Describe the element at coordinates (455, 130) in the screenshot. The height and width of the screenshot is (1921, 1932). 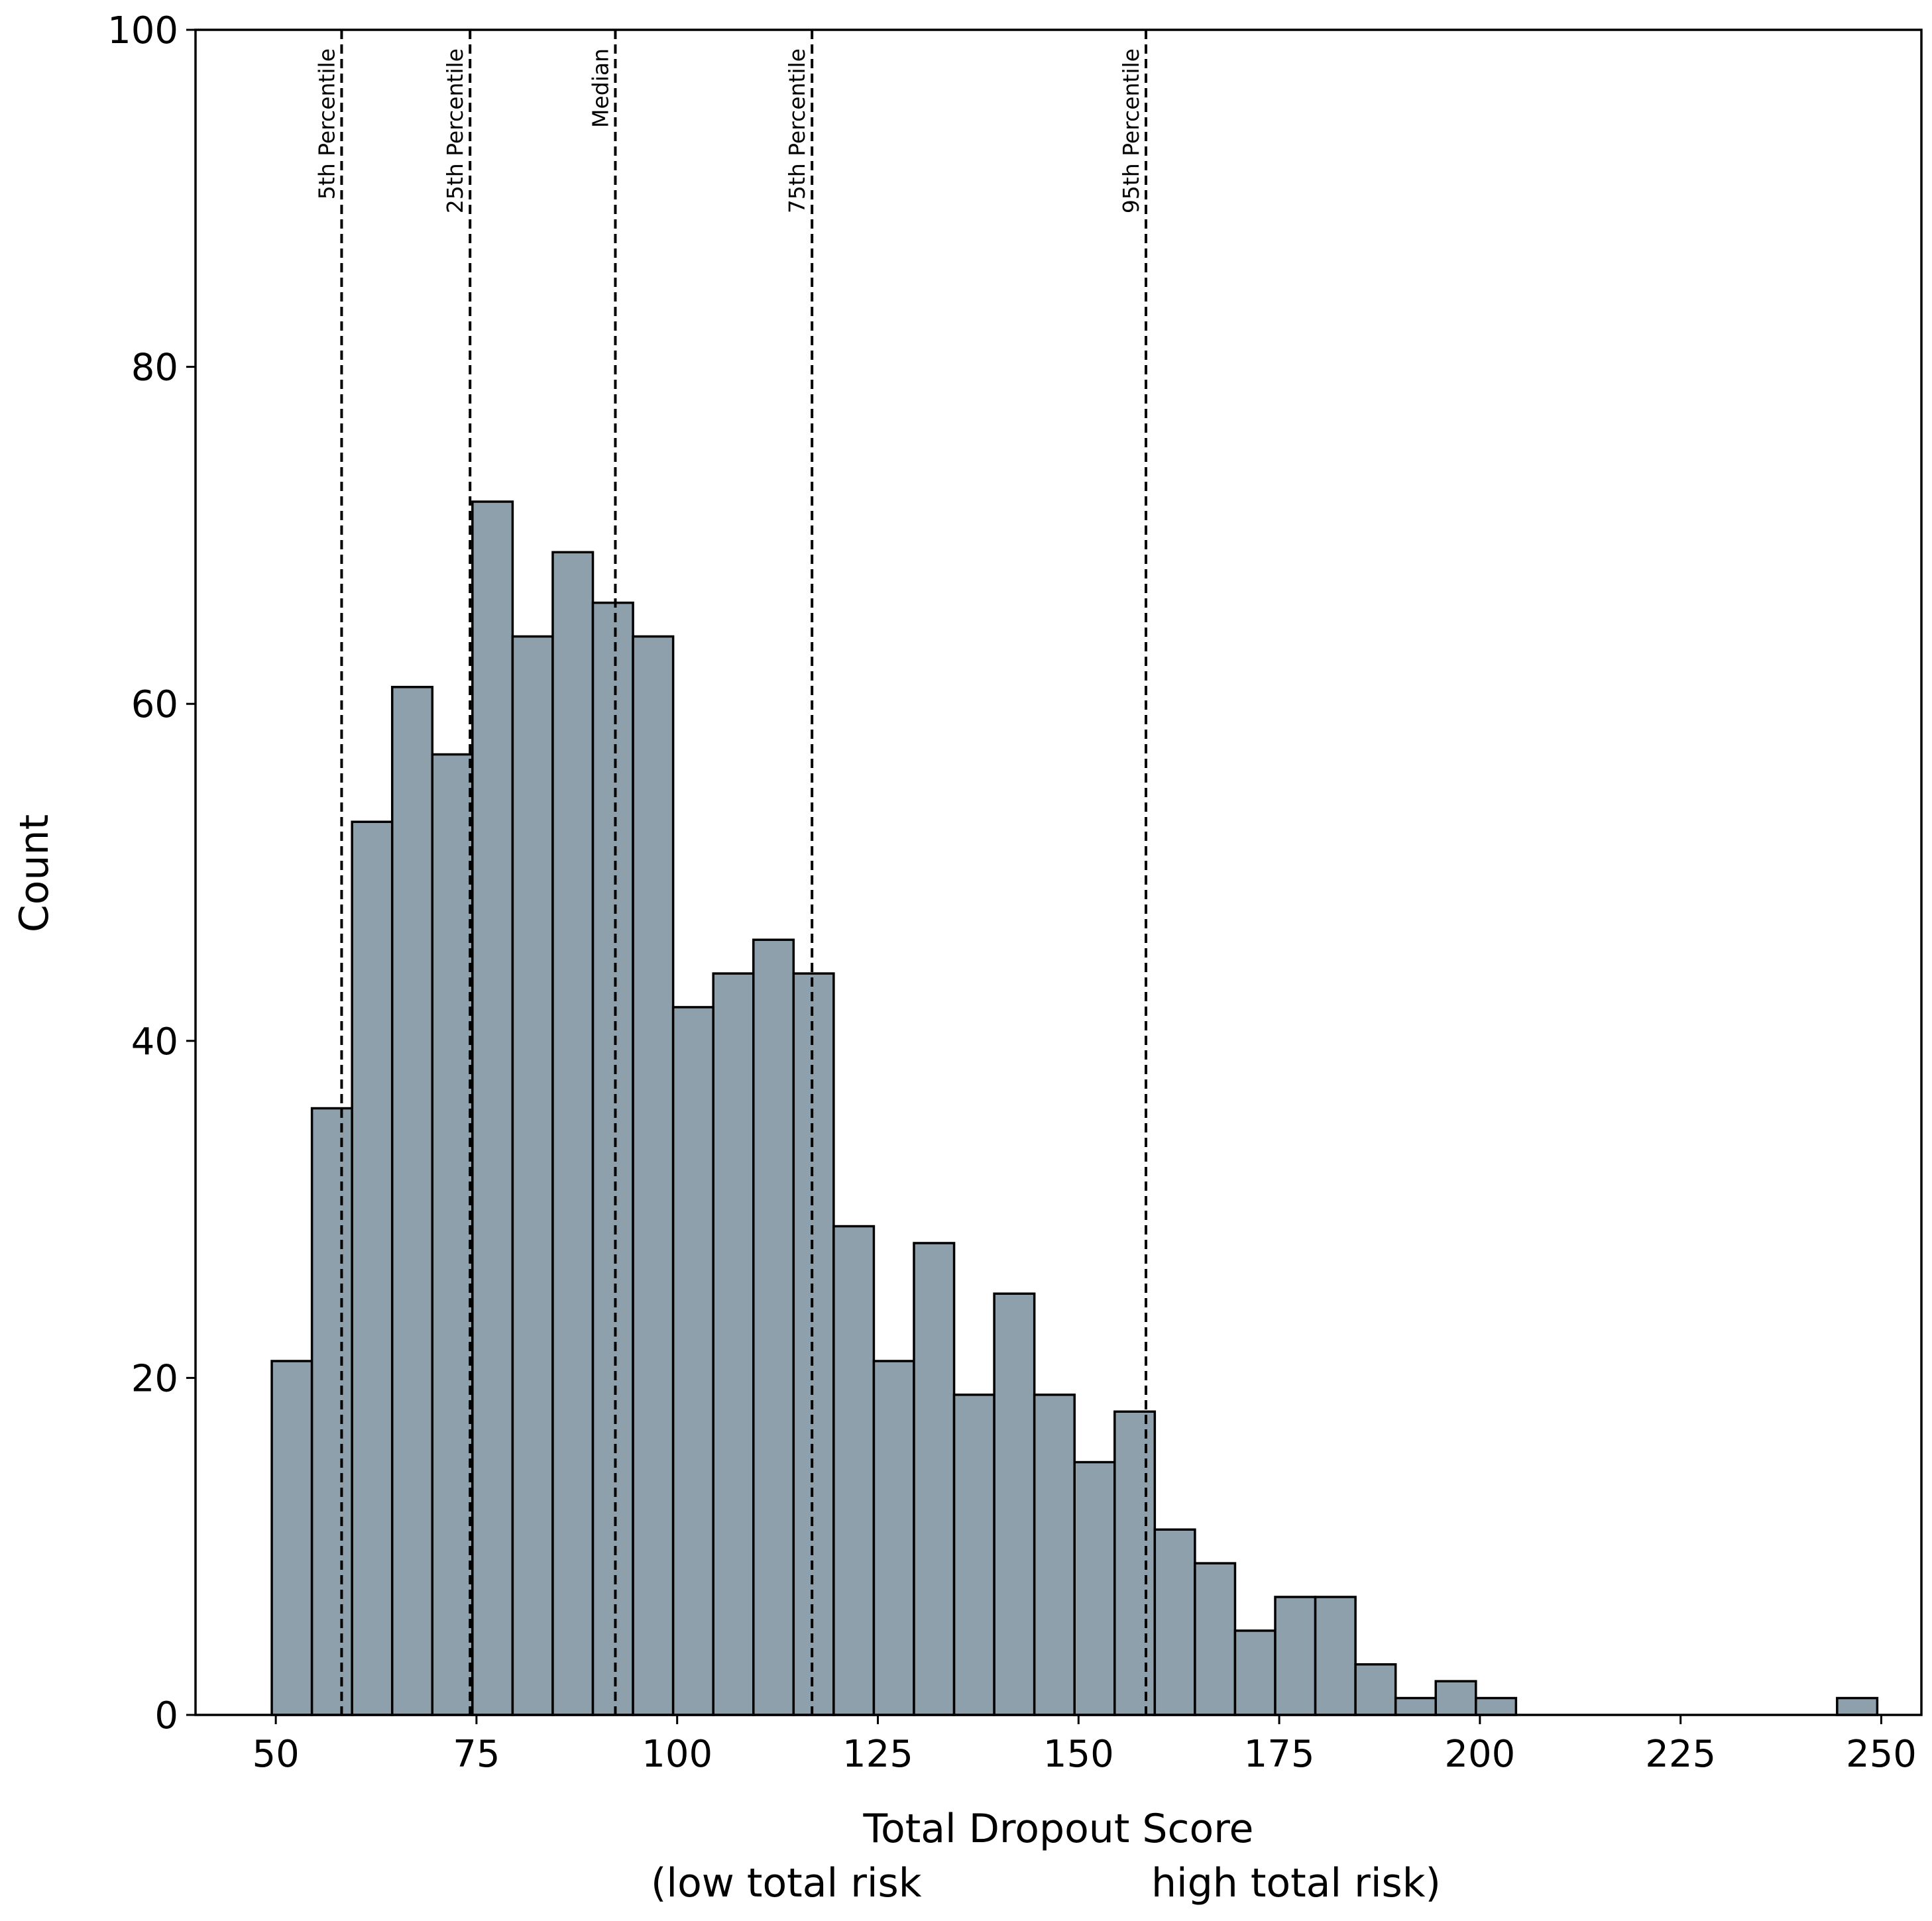
I see `reference-line-label: 25th Percentile` at that location.